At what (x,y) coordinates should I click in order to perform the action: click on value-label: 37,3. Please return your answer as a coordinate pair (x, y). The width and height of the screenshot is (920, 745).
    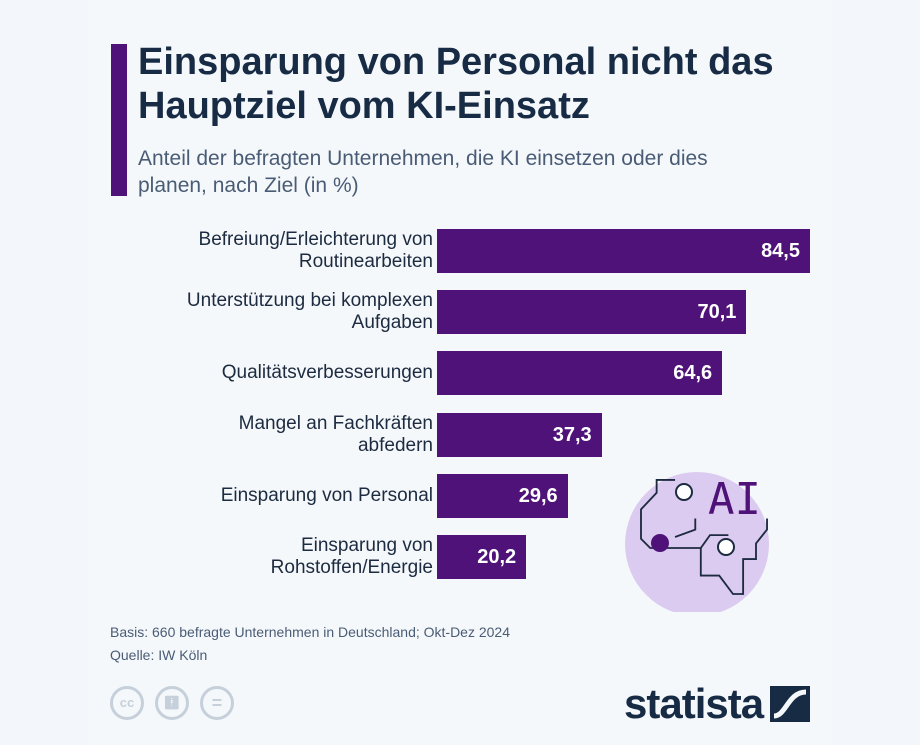
    Looking at the image, I should click on (572, 434).